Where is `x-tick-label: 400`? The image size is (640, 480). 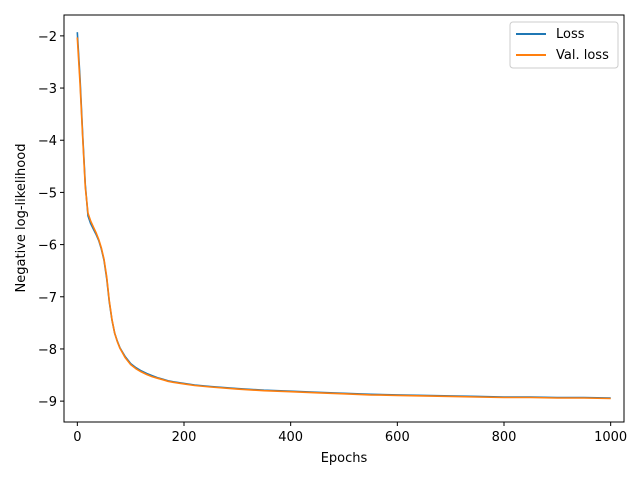
x-tick-label: 400 is located at coordinates (290, 437).